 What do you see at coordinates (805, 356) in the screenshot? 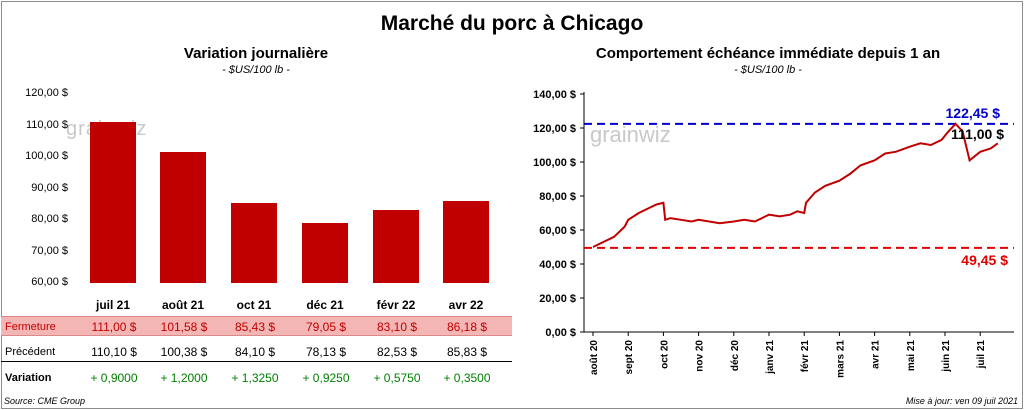
I see `x-tick-label: févr 21` at bounding box center [805, 356].